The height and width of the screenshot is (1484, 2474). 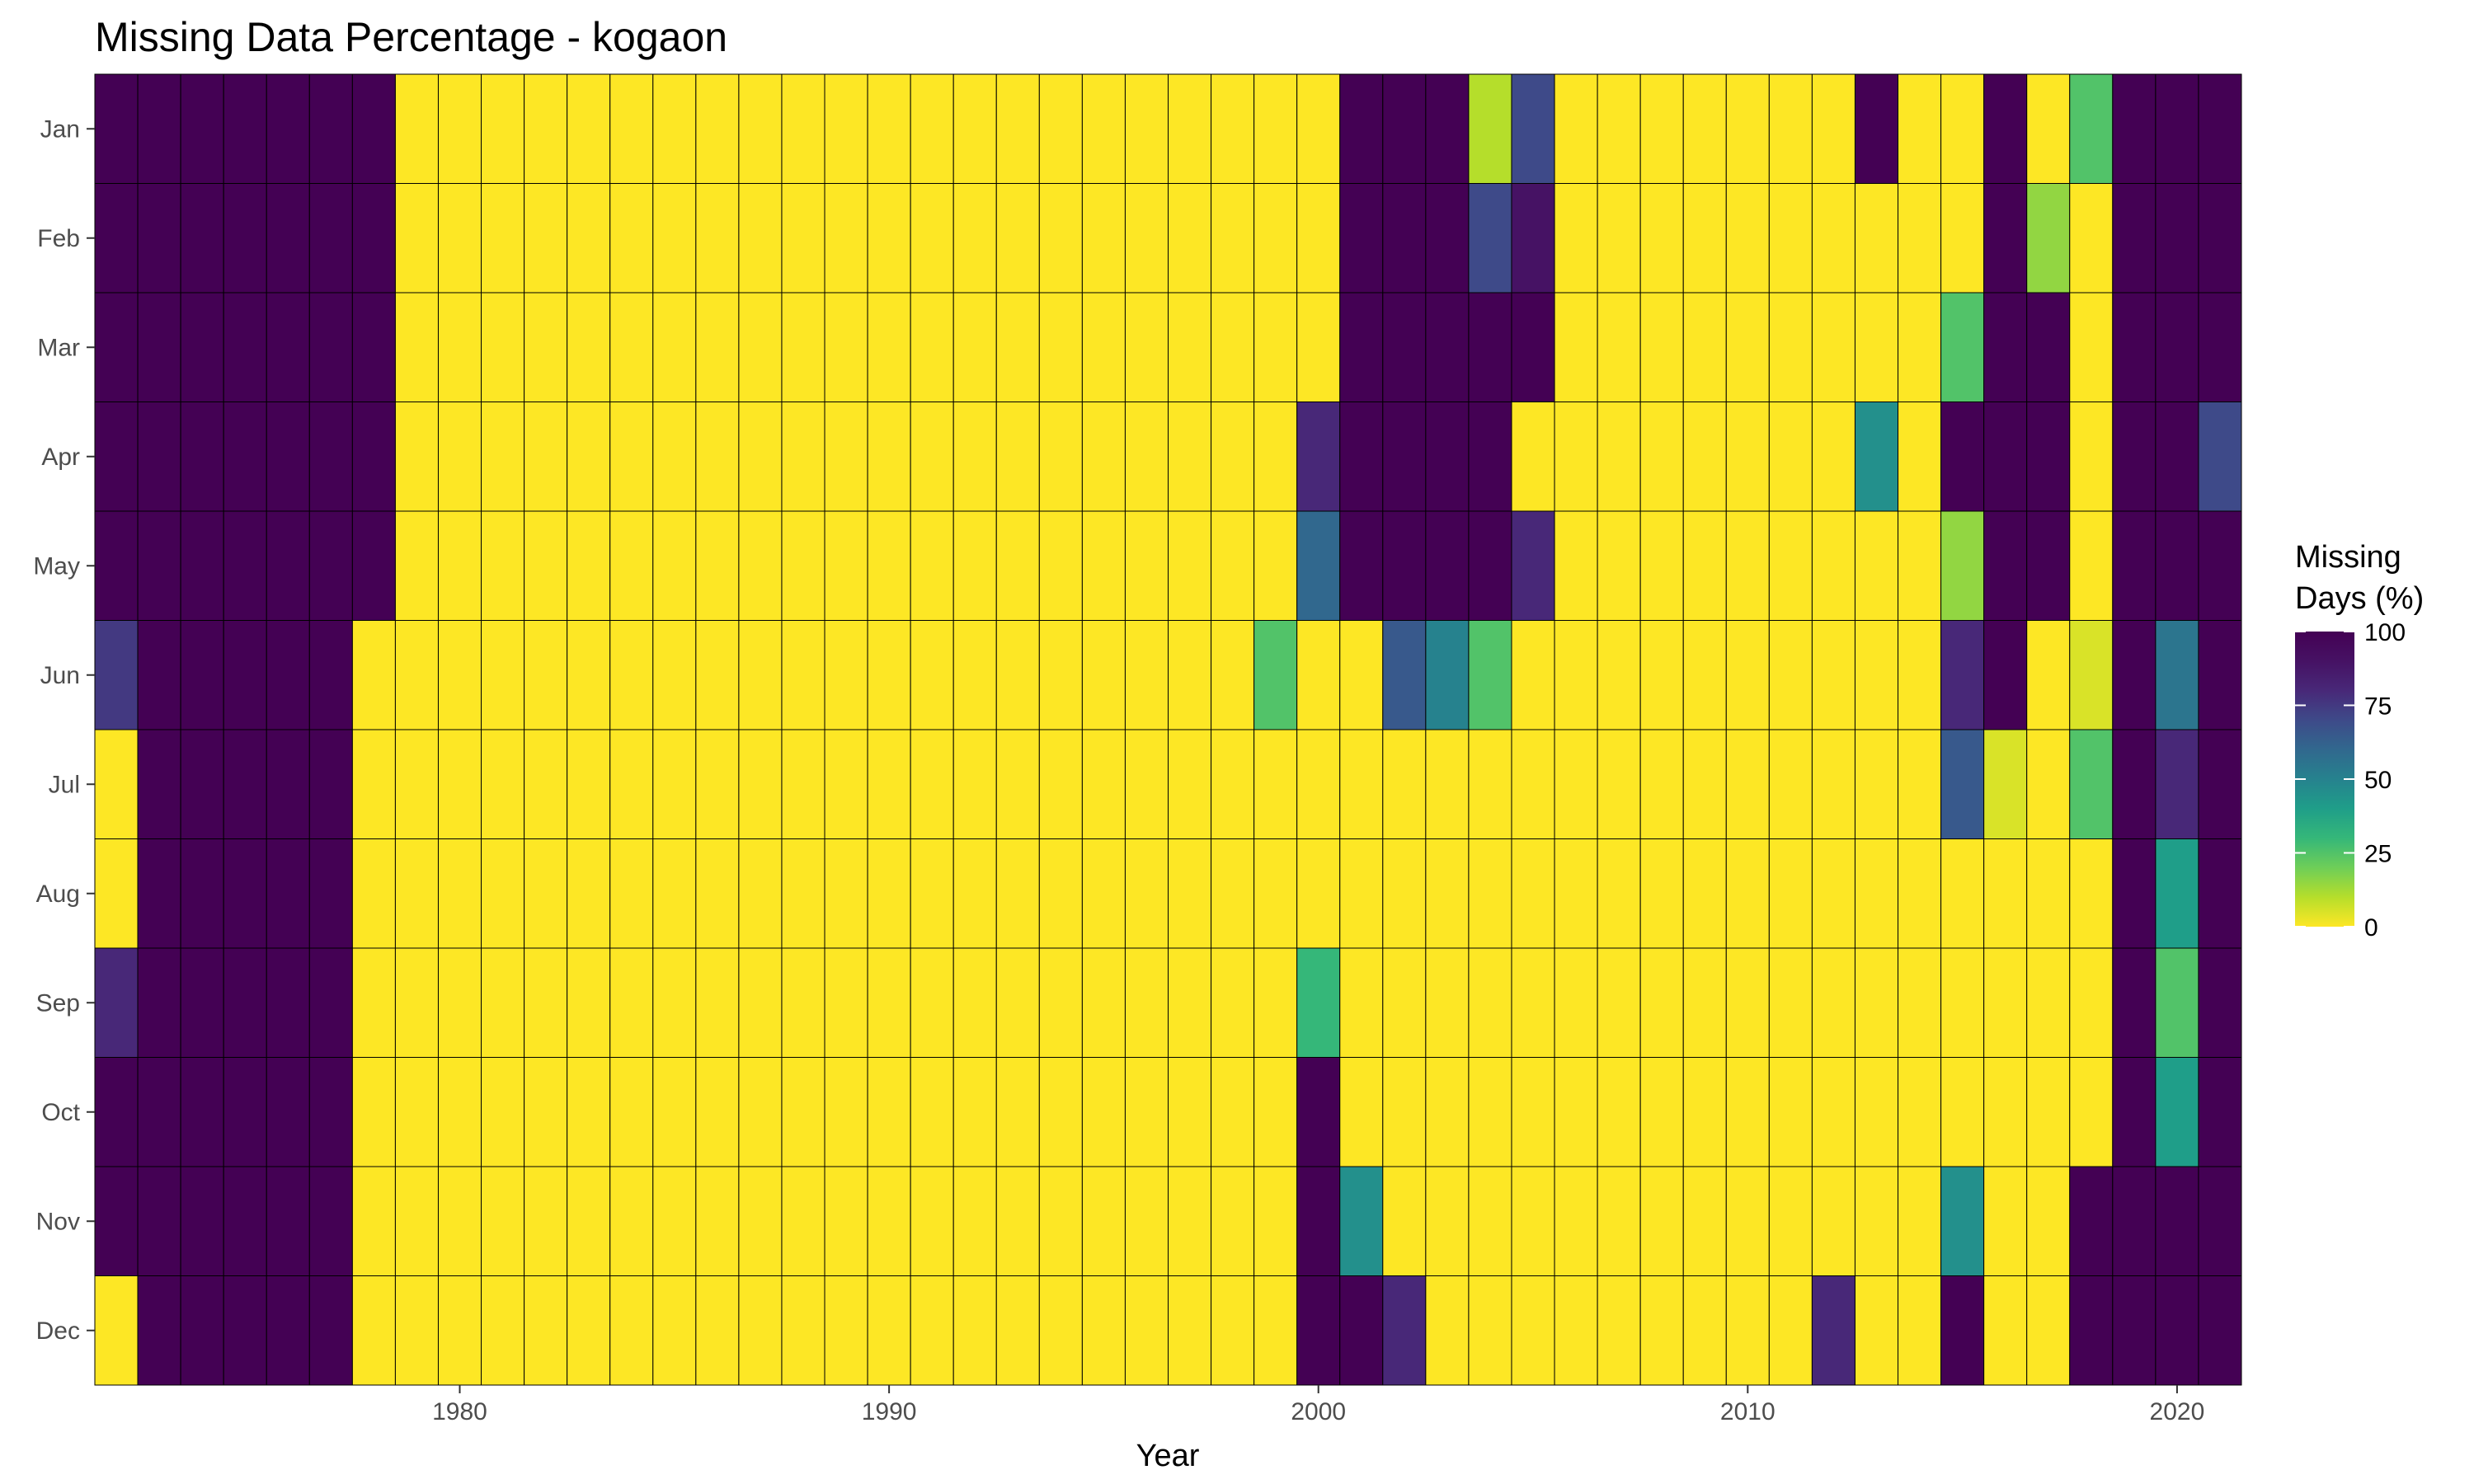 What do you see at coordinates (58, 238) in the screenshot?
I see `y-tick-label: Feb` at bounding box center [58, 238].